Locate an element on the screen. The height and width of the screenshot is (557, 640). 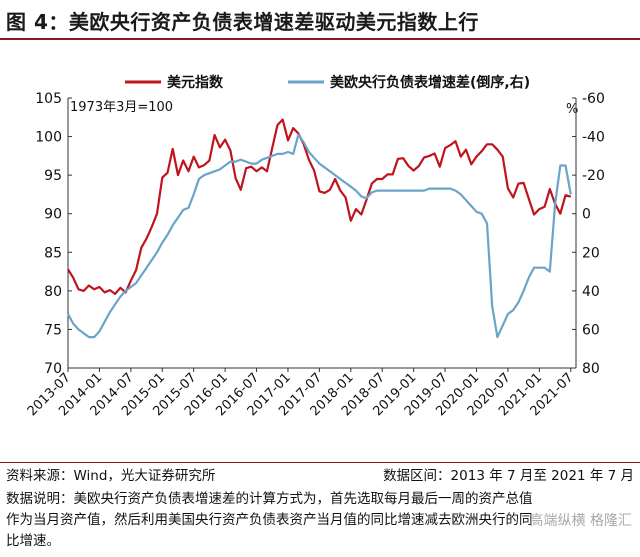
index-base-annotation: 1973年3月=100 is located at coordinates (121, 107).